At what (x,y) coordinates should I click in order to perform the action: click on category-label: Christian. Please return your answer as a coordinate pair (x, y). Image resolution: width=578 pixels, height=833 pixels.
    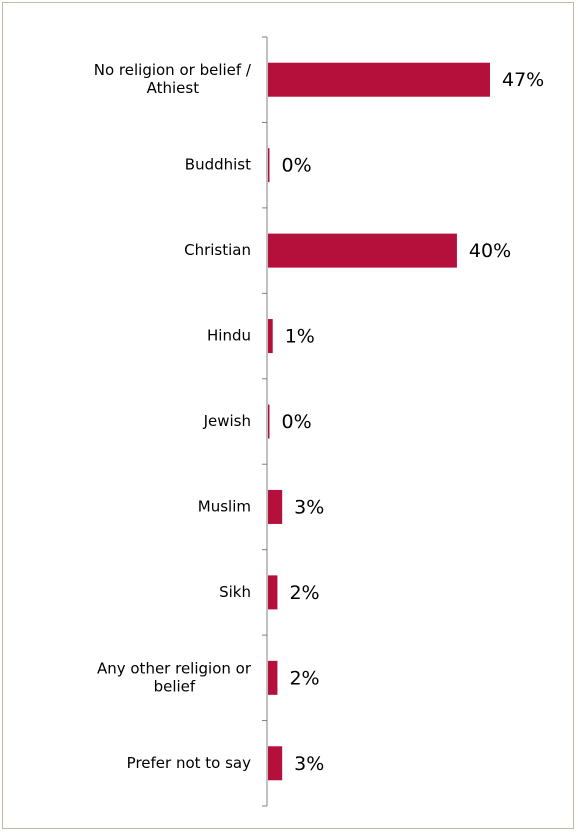
    Looking at the image, I should click on (217, 250).